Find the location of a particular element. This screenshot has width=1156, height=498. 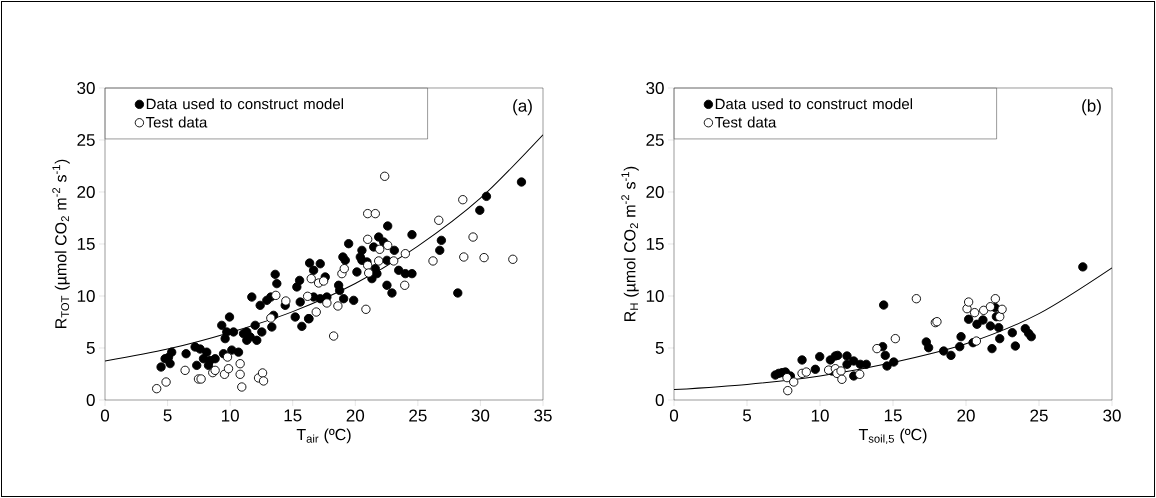

x-axis-title: T$_{air}$ (ºC) is located at coordinates (323, 436).